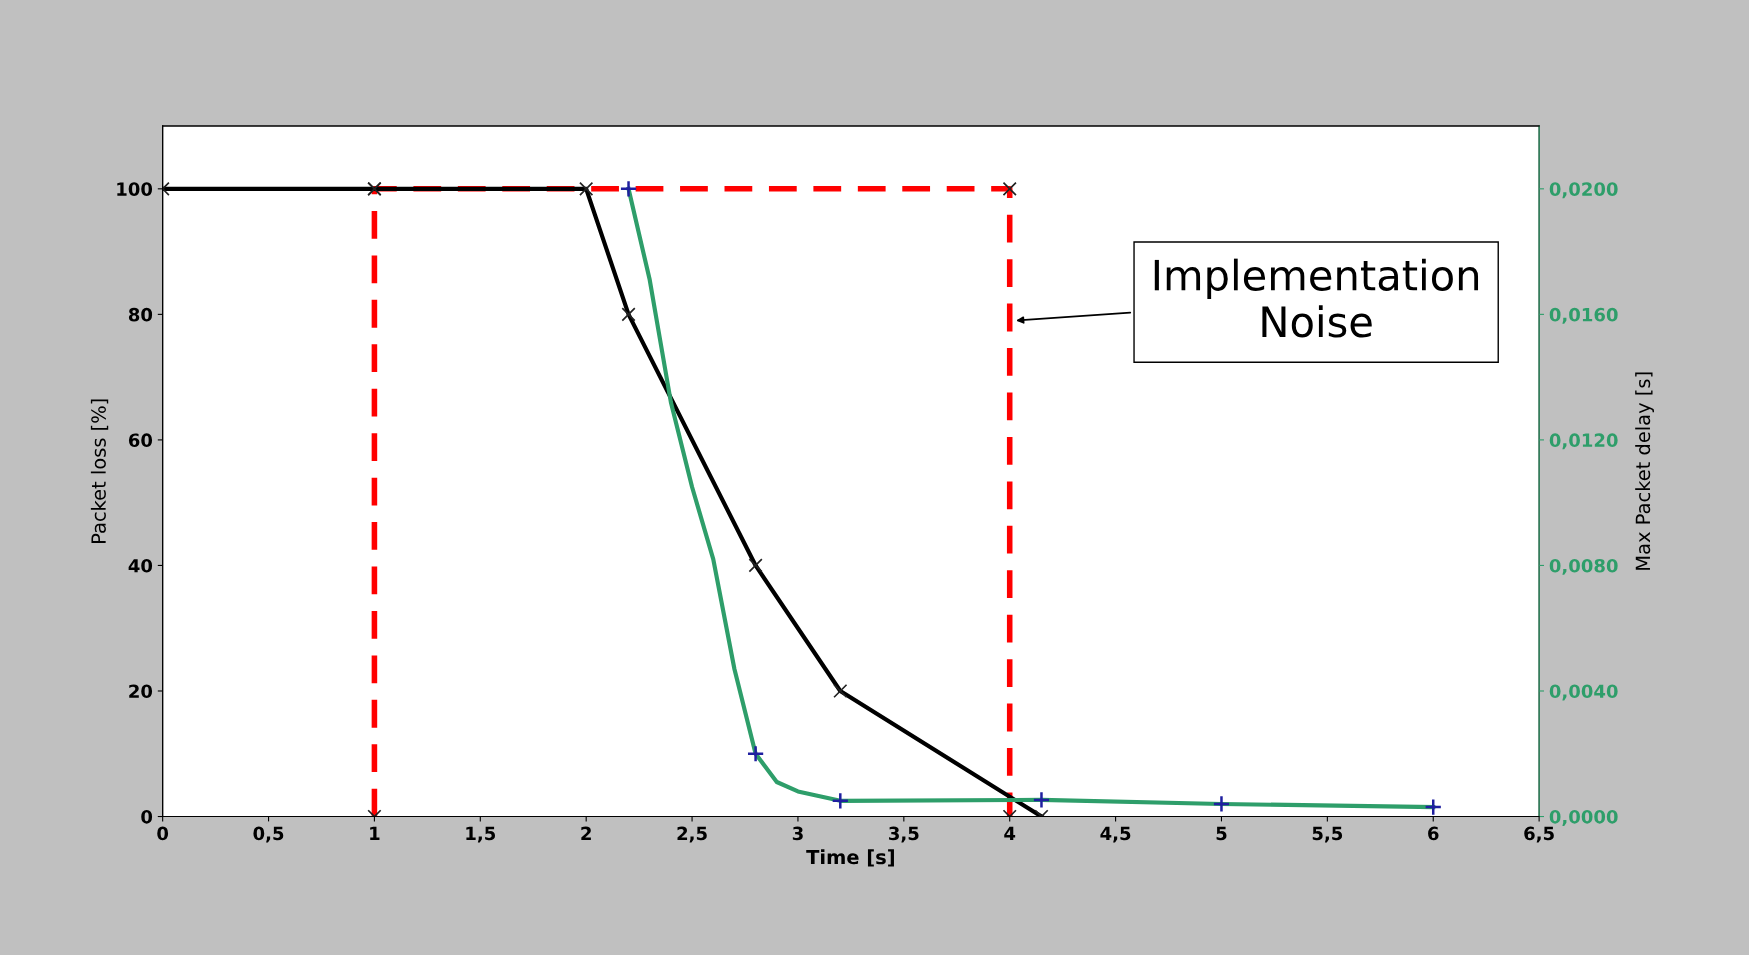 Image resolution: width=1749 pixels, height=955 pixels. Describe the element at coordinates (1433, 833) in the screenshot. I see `x-tick-label: 6` at that location.